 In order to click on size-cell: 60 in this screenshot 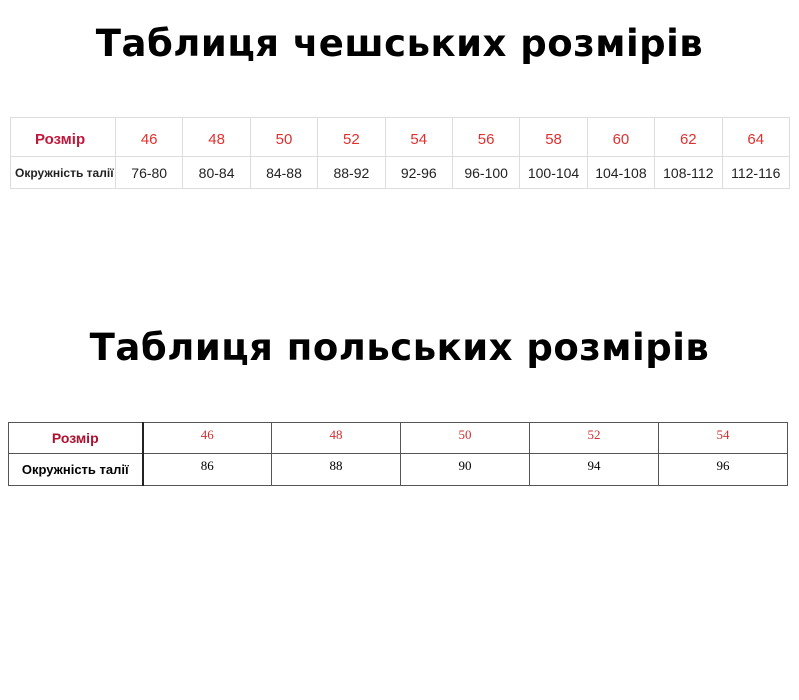, I will do `click(621, 137)`.